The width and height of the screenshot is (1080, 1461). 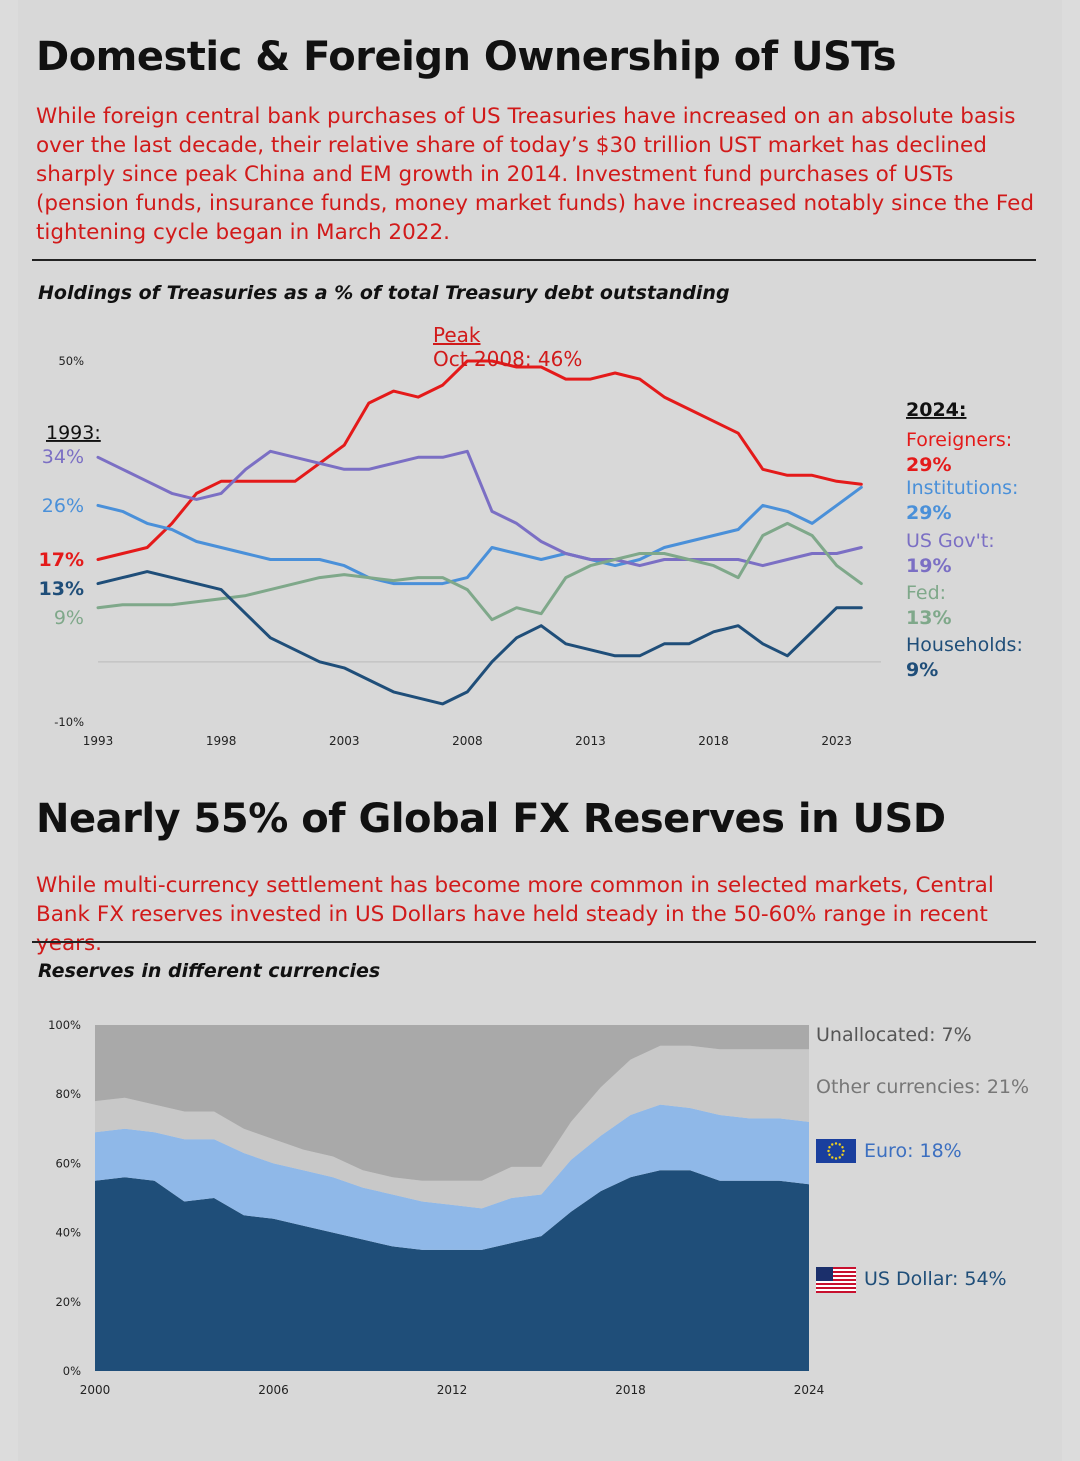 I want to click on start-label-foreigners: 17%, so click(x=61, y=560).